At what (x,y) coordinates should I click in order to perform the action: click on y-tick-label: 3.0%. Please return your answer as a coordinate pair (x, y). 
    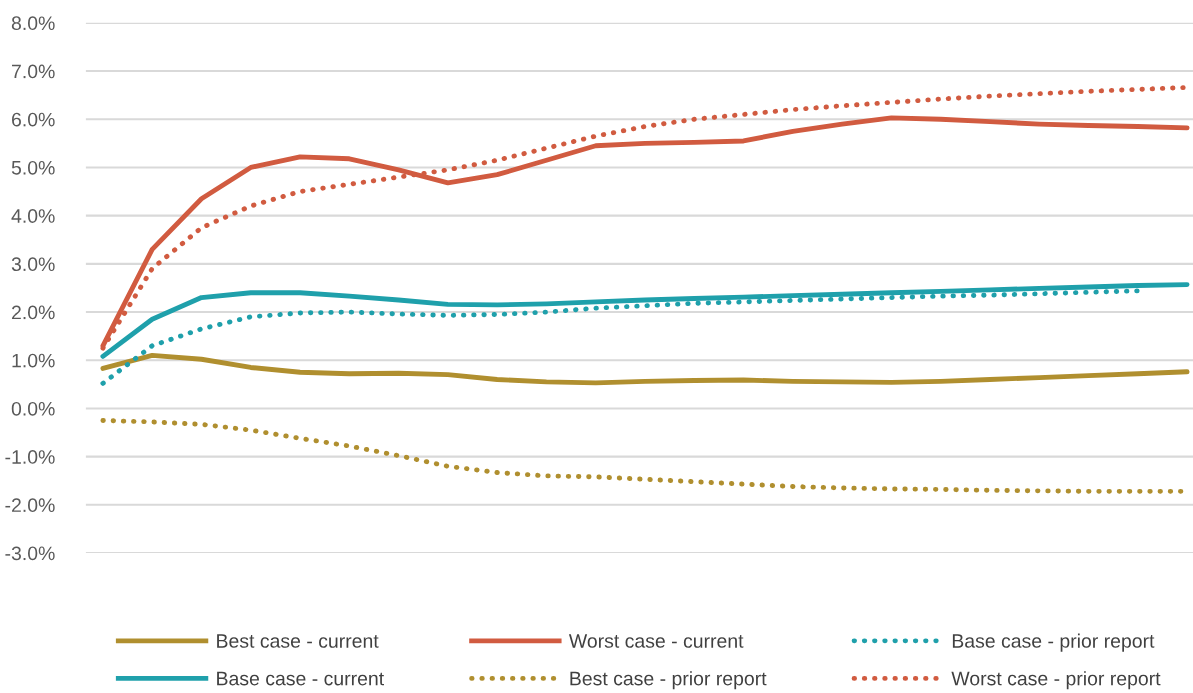
    Looking at the image, I should click on (33, 264).